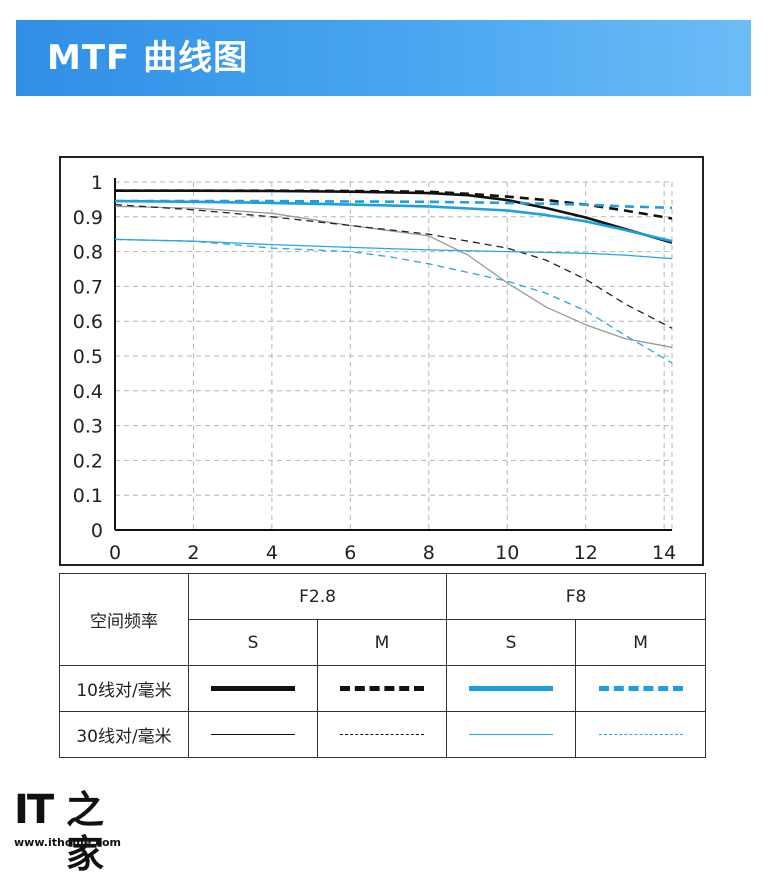 The image size is (768, 876). What do you see at coordinates (393, 249) in the screenshot?
I see `series-line-f8_30_s` at bounding box center [393, 249].